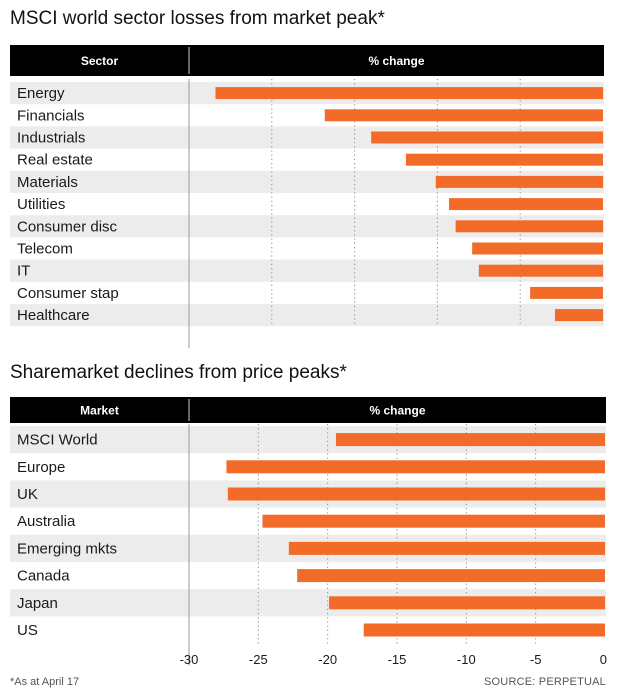 This screenshot has width=620, height=698. What do you see at coordinates (55, 160) in the screenshot?
I see `category-label-real-estate: Real estate` at bounding box center [55, 160].